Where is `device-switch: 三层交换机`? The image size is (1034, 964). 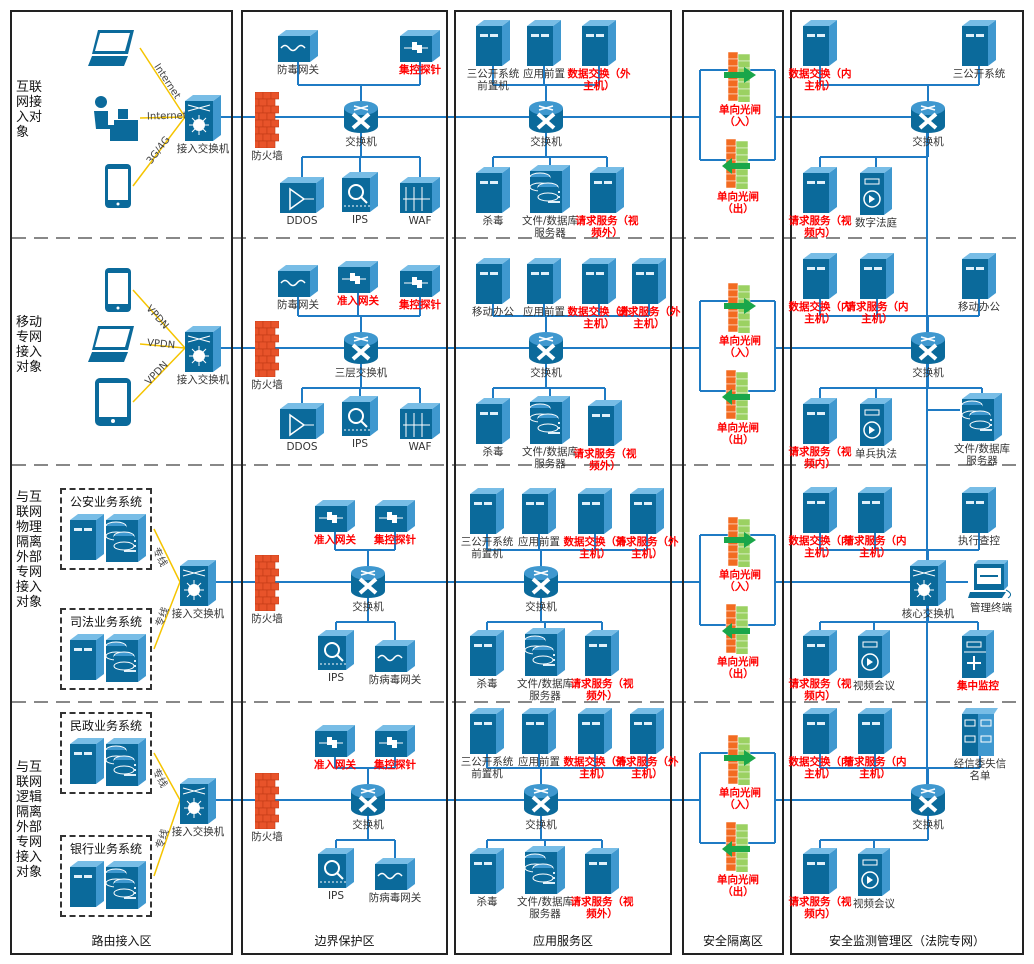
device-switch: 三层交换机 is located at coordinates (361, 355).